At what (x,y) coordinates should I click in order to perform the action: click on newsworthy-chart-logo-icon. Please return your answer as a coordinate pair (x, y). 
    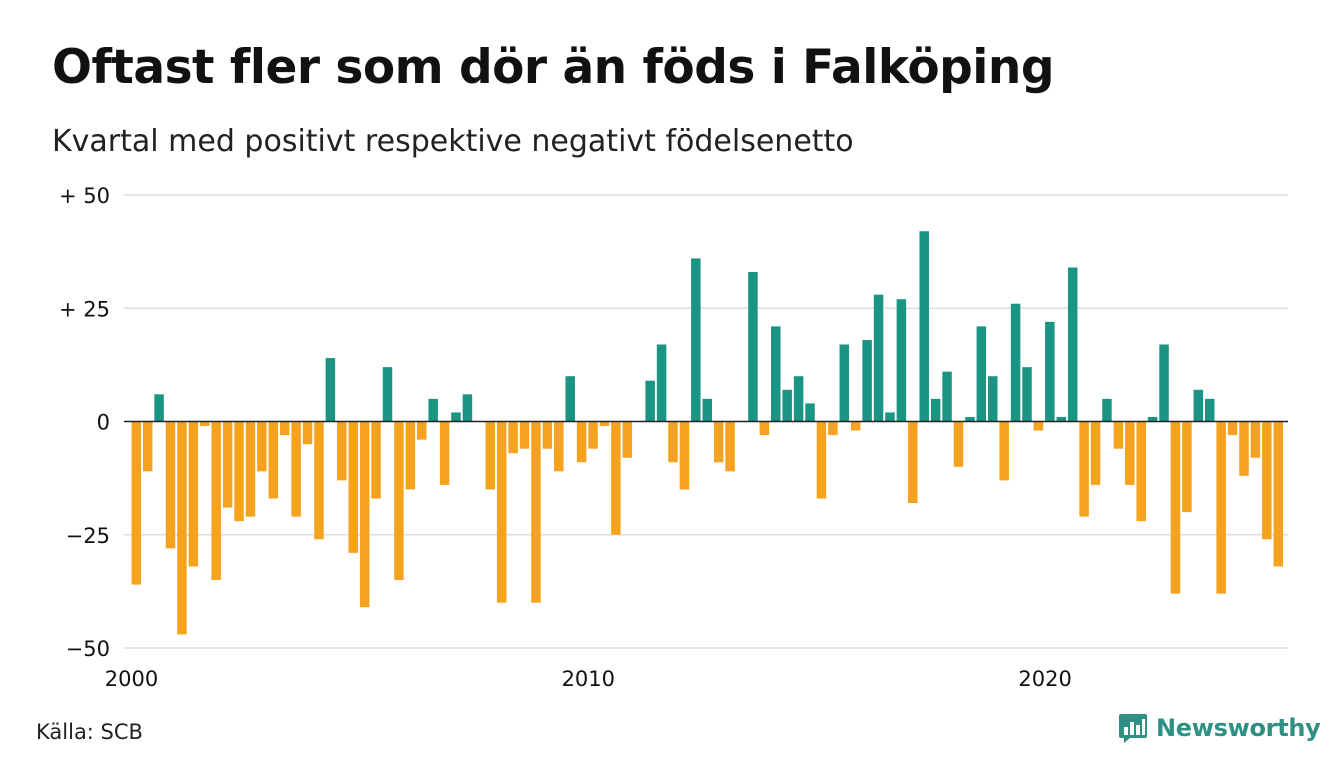
    Looking at the image, I should click on (1133, 728).